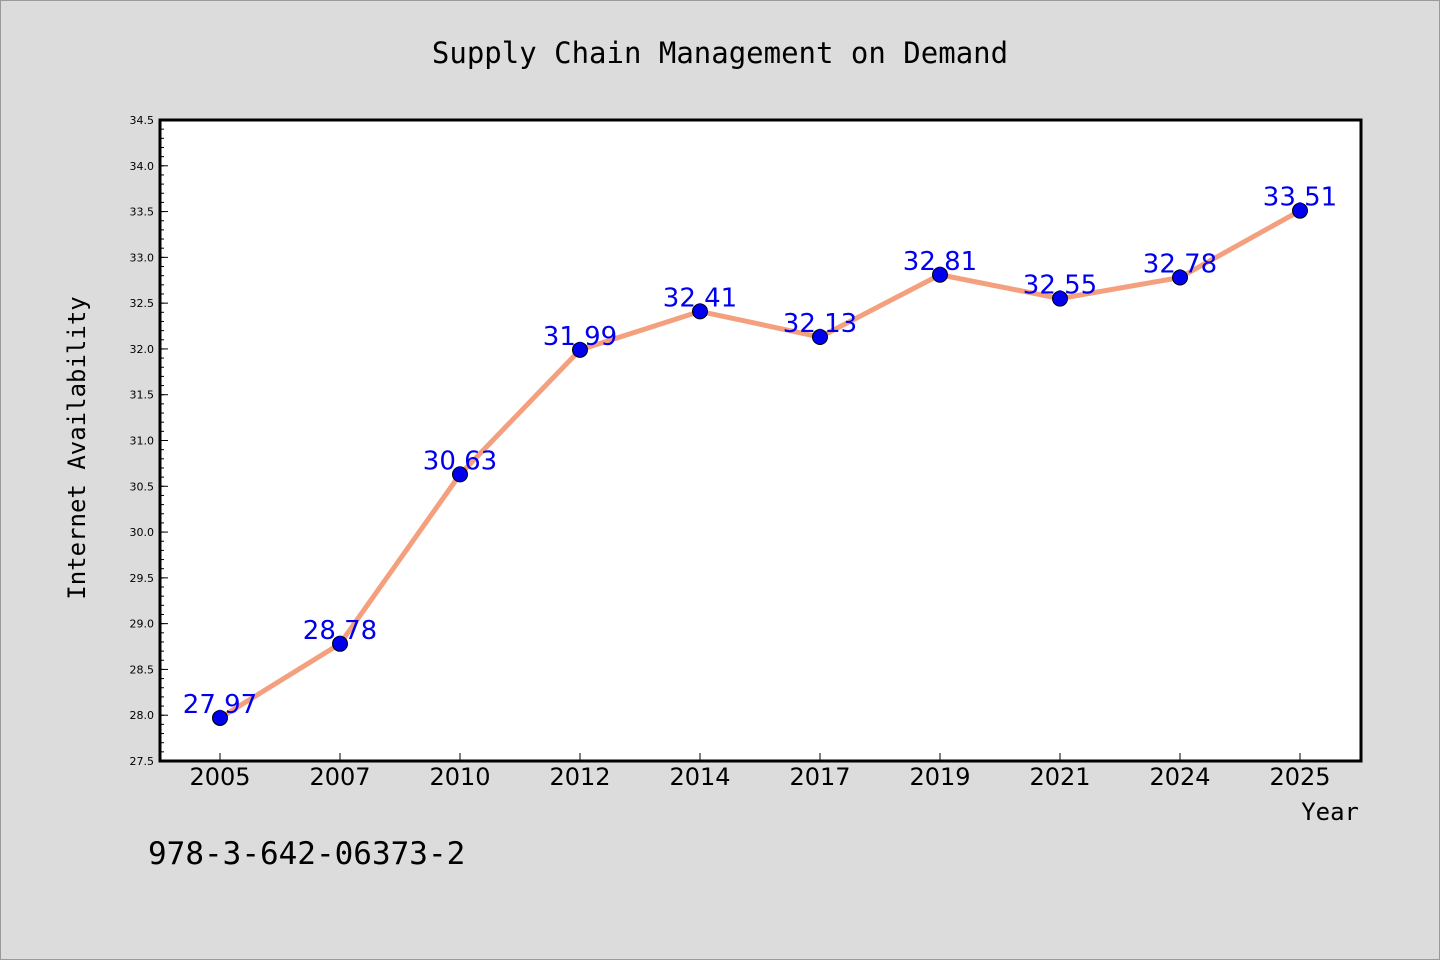  What do you see at coordinates (699, 777) in the screenshot?
I see `x-tick-label: 2014` at bounding box center [699, 777].